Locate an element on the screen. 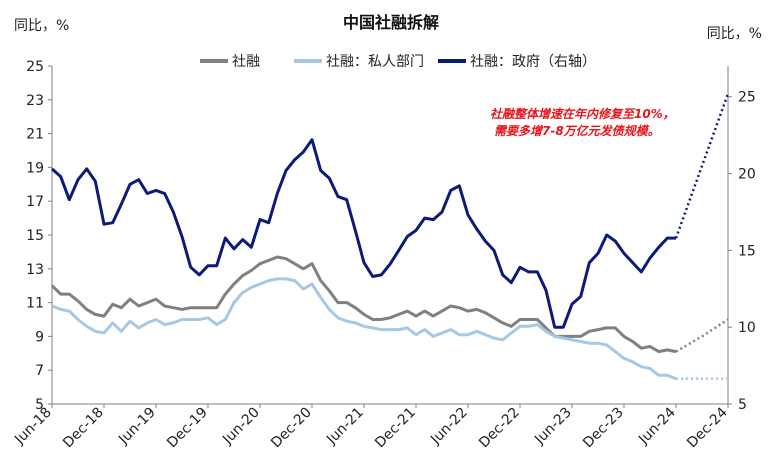 The width and height of the screenshot is (775, 467). annotation-line-2: 需要多增7-8万亿元发债规模。 is located at coordinates (577, 131).